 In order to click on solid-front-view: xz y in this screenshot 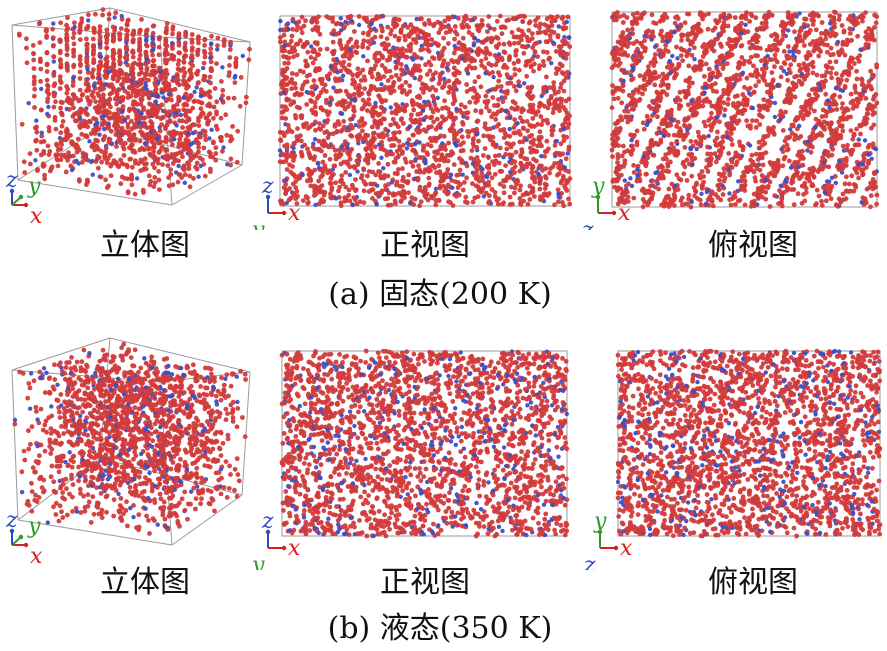, I will do `click(409, 120)`.